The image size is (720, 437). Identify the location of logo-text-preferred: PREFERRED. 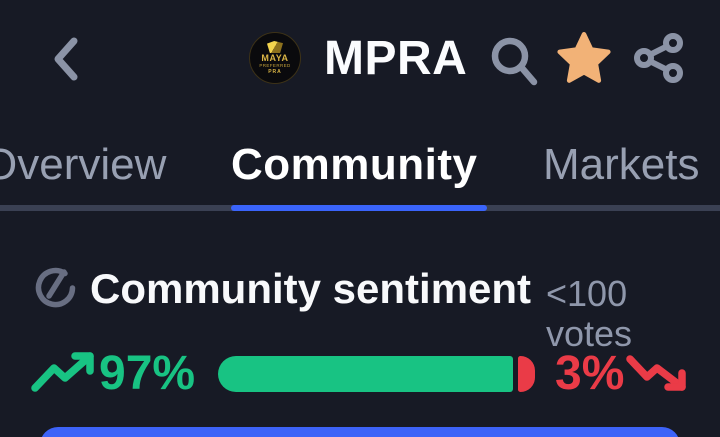
(275, 65).